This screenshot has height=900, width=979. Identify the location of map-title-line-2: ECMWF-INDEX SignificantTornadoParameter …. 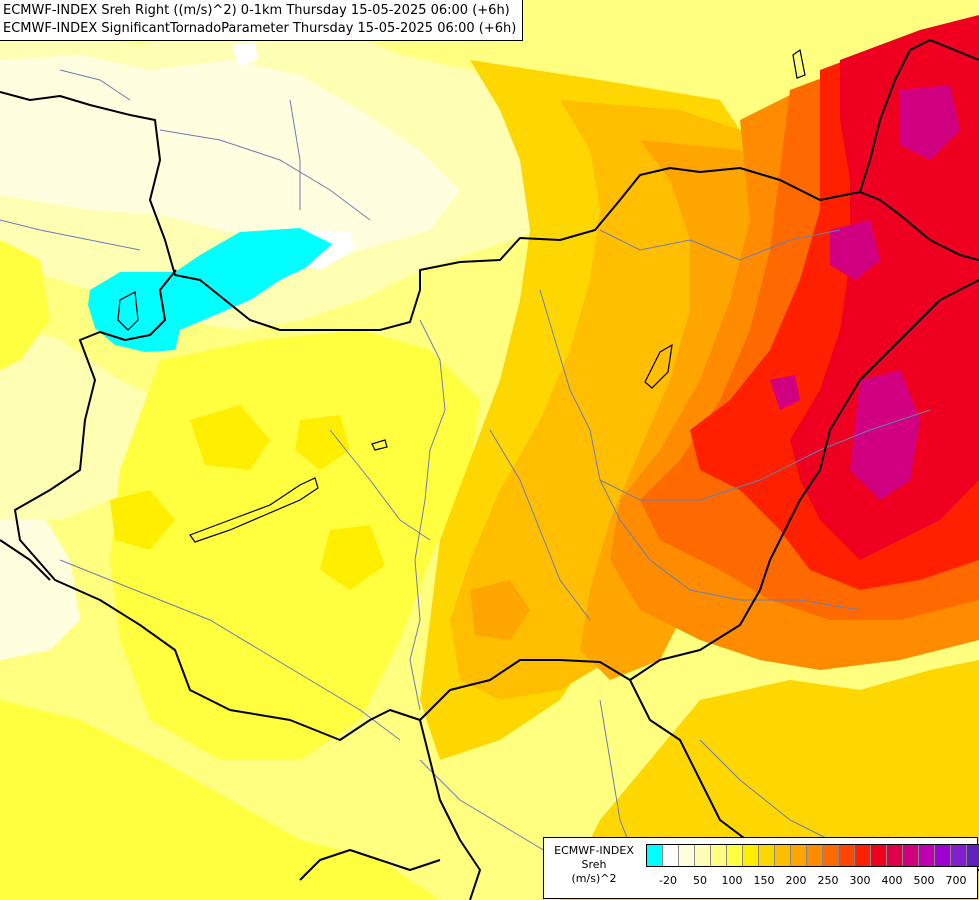
(260, 28).